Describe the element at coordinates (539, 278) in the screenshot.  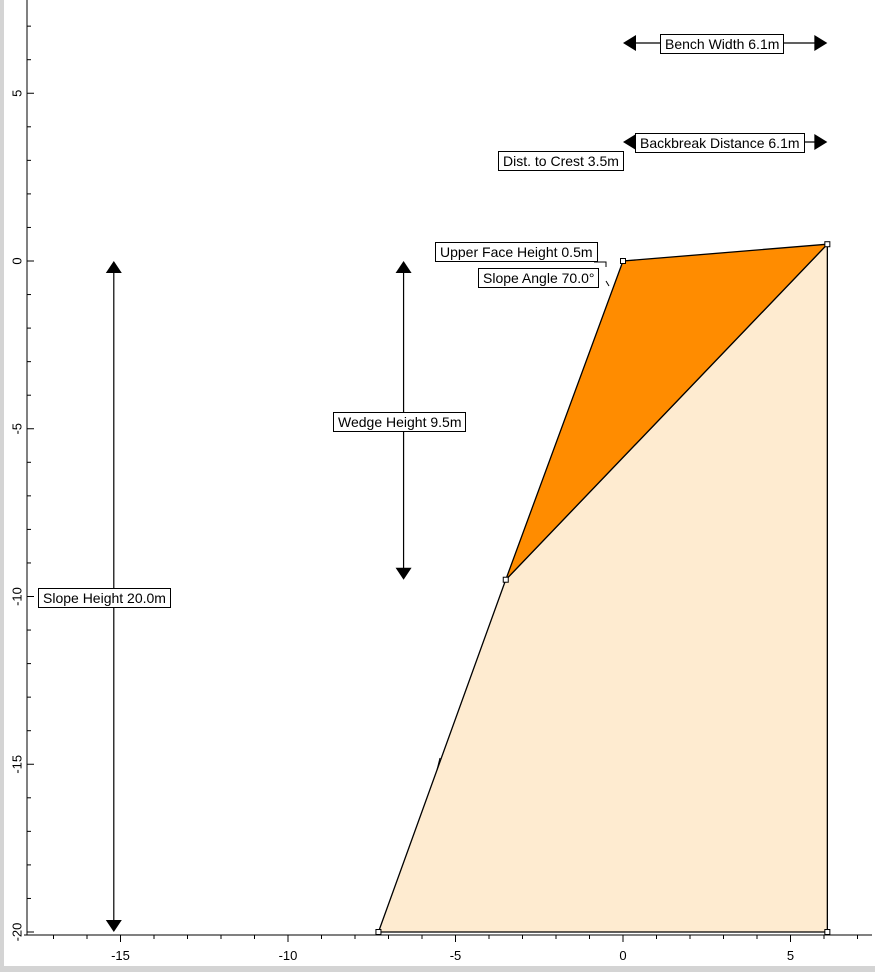
I see `slope-angle-label: Slope Angle 70.0°` at that location.